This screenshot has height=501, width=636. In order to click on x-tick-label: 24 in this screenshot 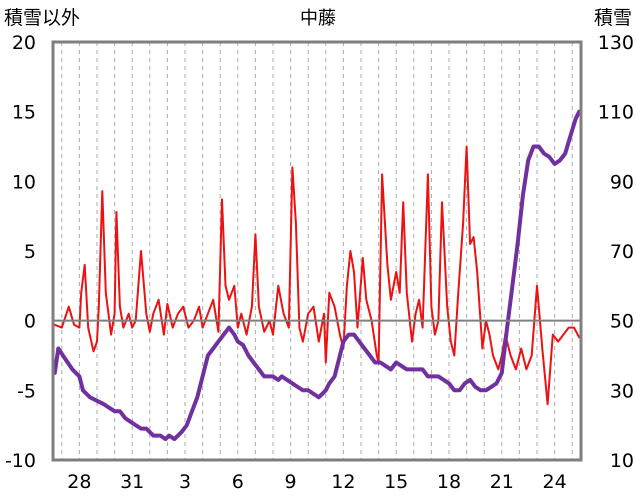, I will do `click(555, 482)`.